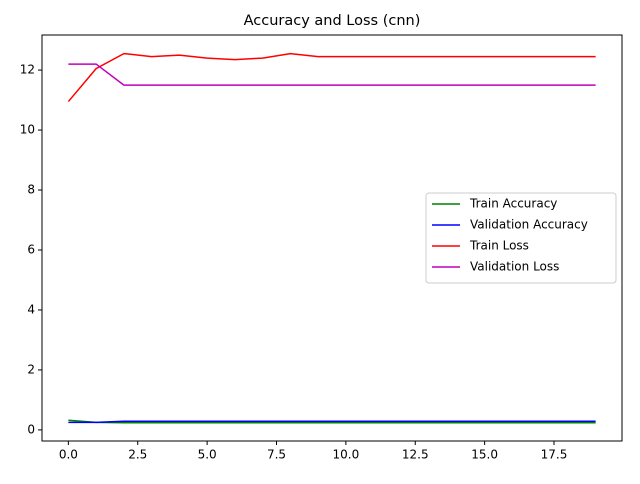 The width and height of the screenshot is (640, 484). Describe the element at coordinates (31, 249) in the screenshot. I see `y-tick-label: 6` at that location.